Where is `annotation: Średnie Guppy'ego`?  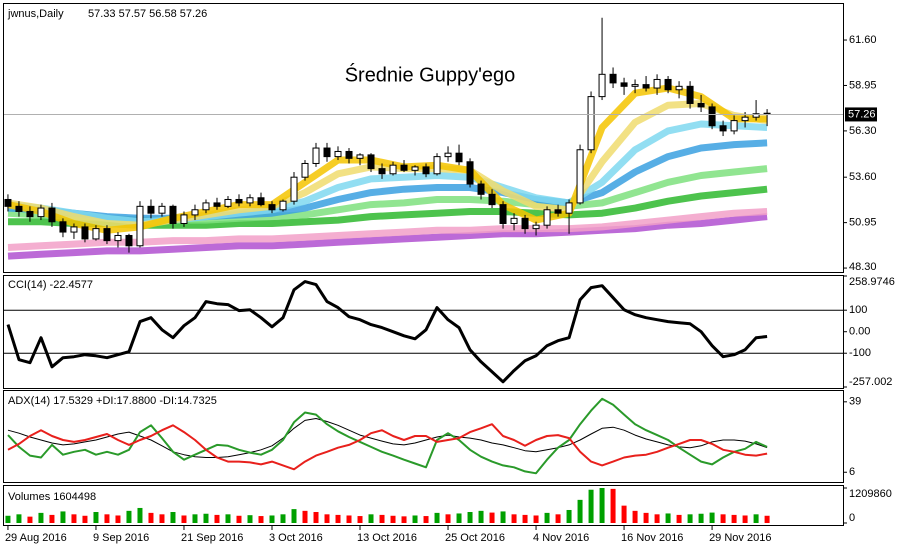
annotation: Średnie Guppy'ego is located at coordinates (430, 74).